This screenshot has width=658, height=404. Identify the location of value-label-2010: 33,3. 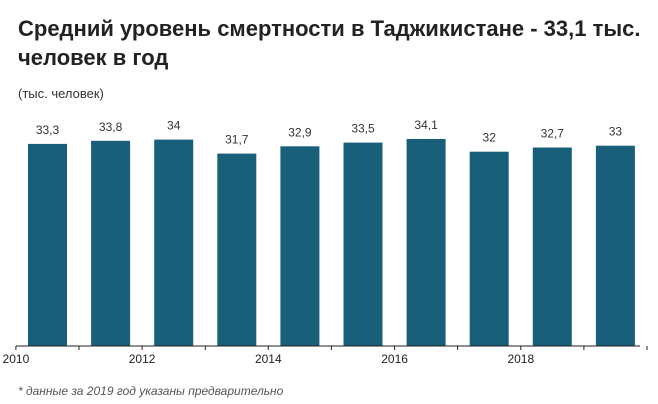
(48, 130).